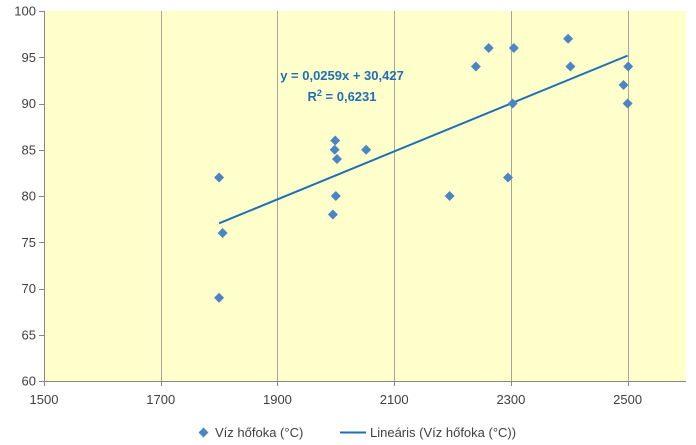 This screenshot has width=696, height=445. Describe the element at coordinates (29, 196) in the screenshot. I see `y-tick-label: 80` at that location.